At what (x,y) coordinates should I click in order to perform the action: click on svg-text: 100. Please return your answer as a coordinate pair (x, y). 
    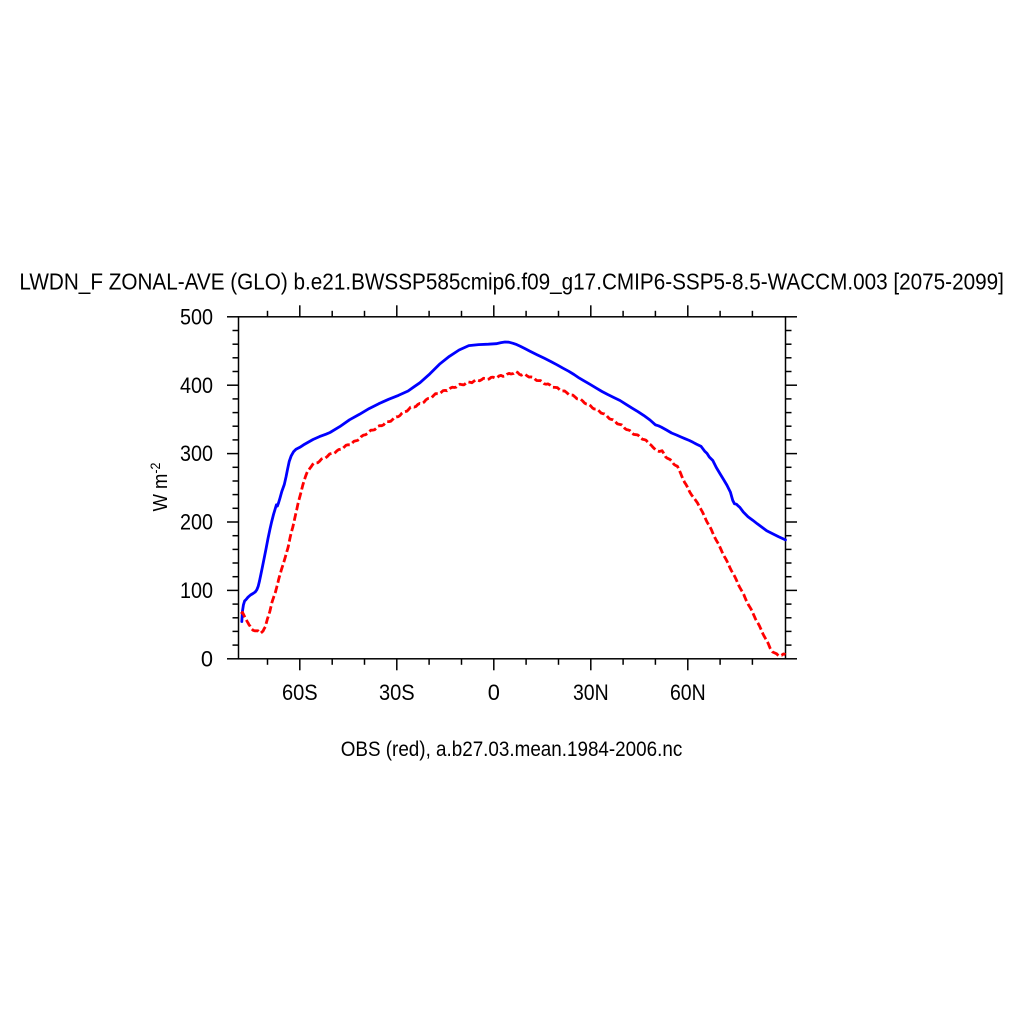
    Looking at the image, I should click on (196, 590).